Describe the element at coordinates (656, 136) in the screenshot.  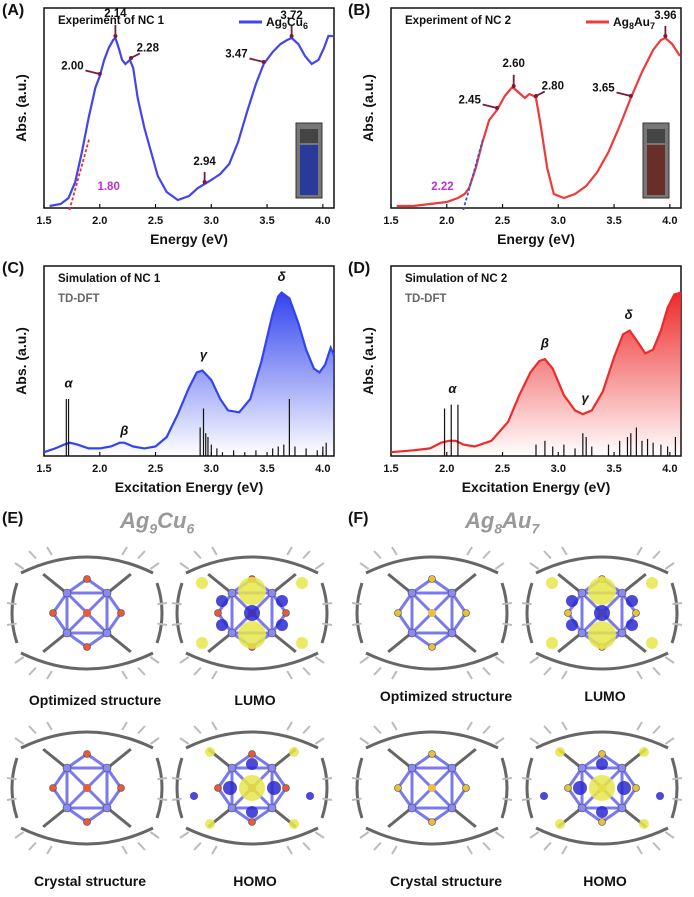
I see `cuvette-cap` at that location.